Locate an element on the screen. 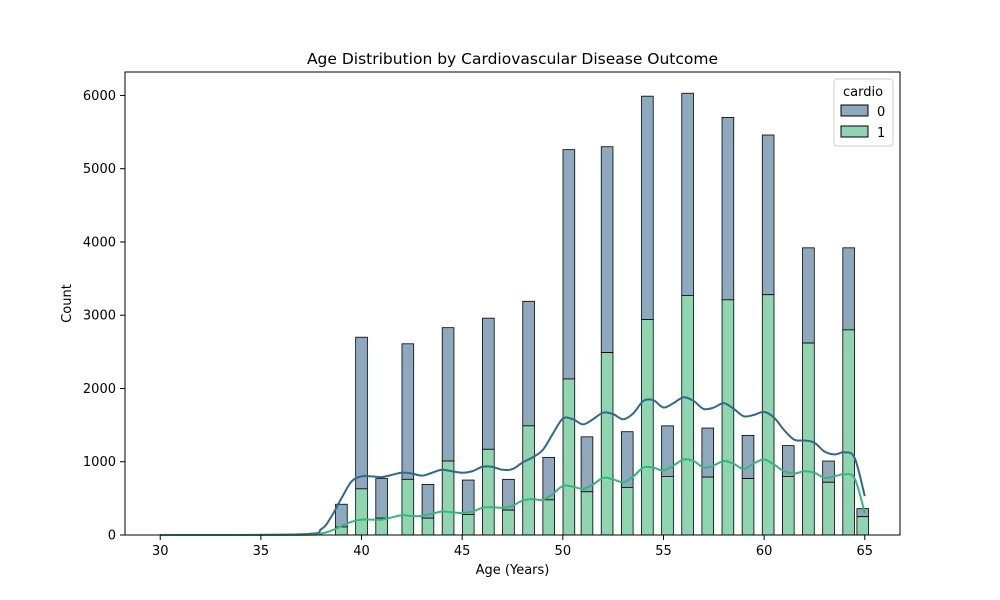 The width and height of the screenshot is (1000, 600). y-tick-label: 0 is located at coordinates (112, 536).